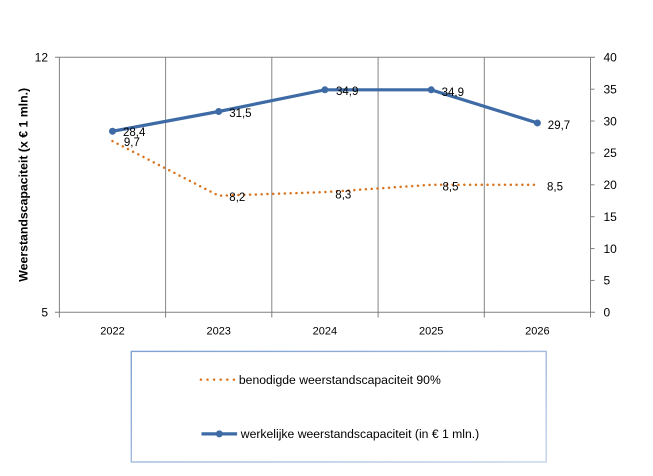 The image size is (653, 476). I want to click on svg-text: 29,7, so click(559, 126).